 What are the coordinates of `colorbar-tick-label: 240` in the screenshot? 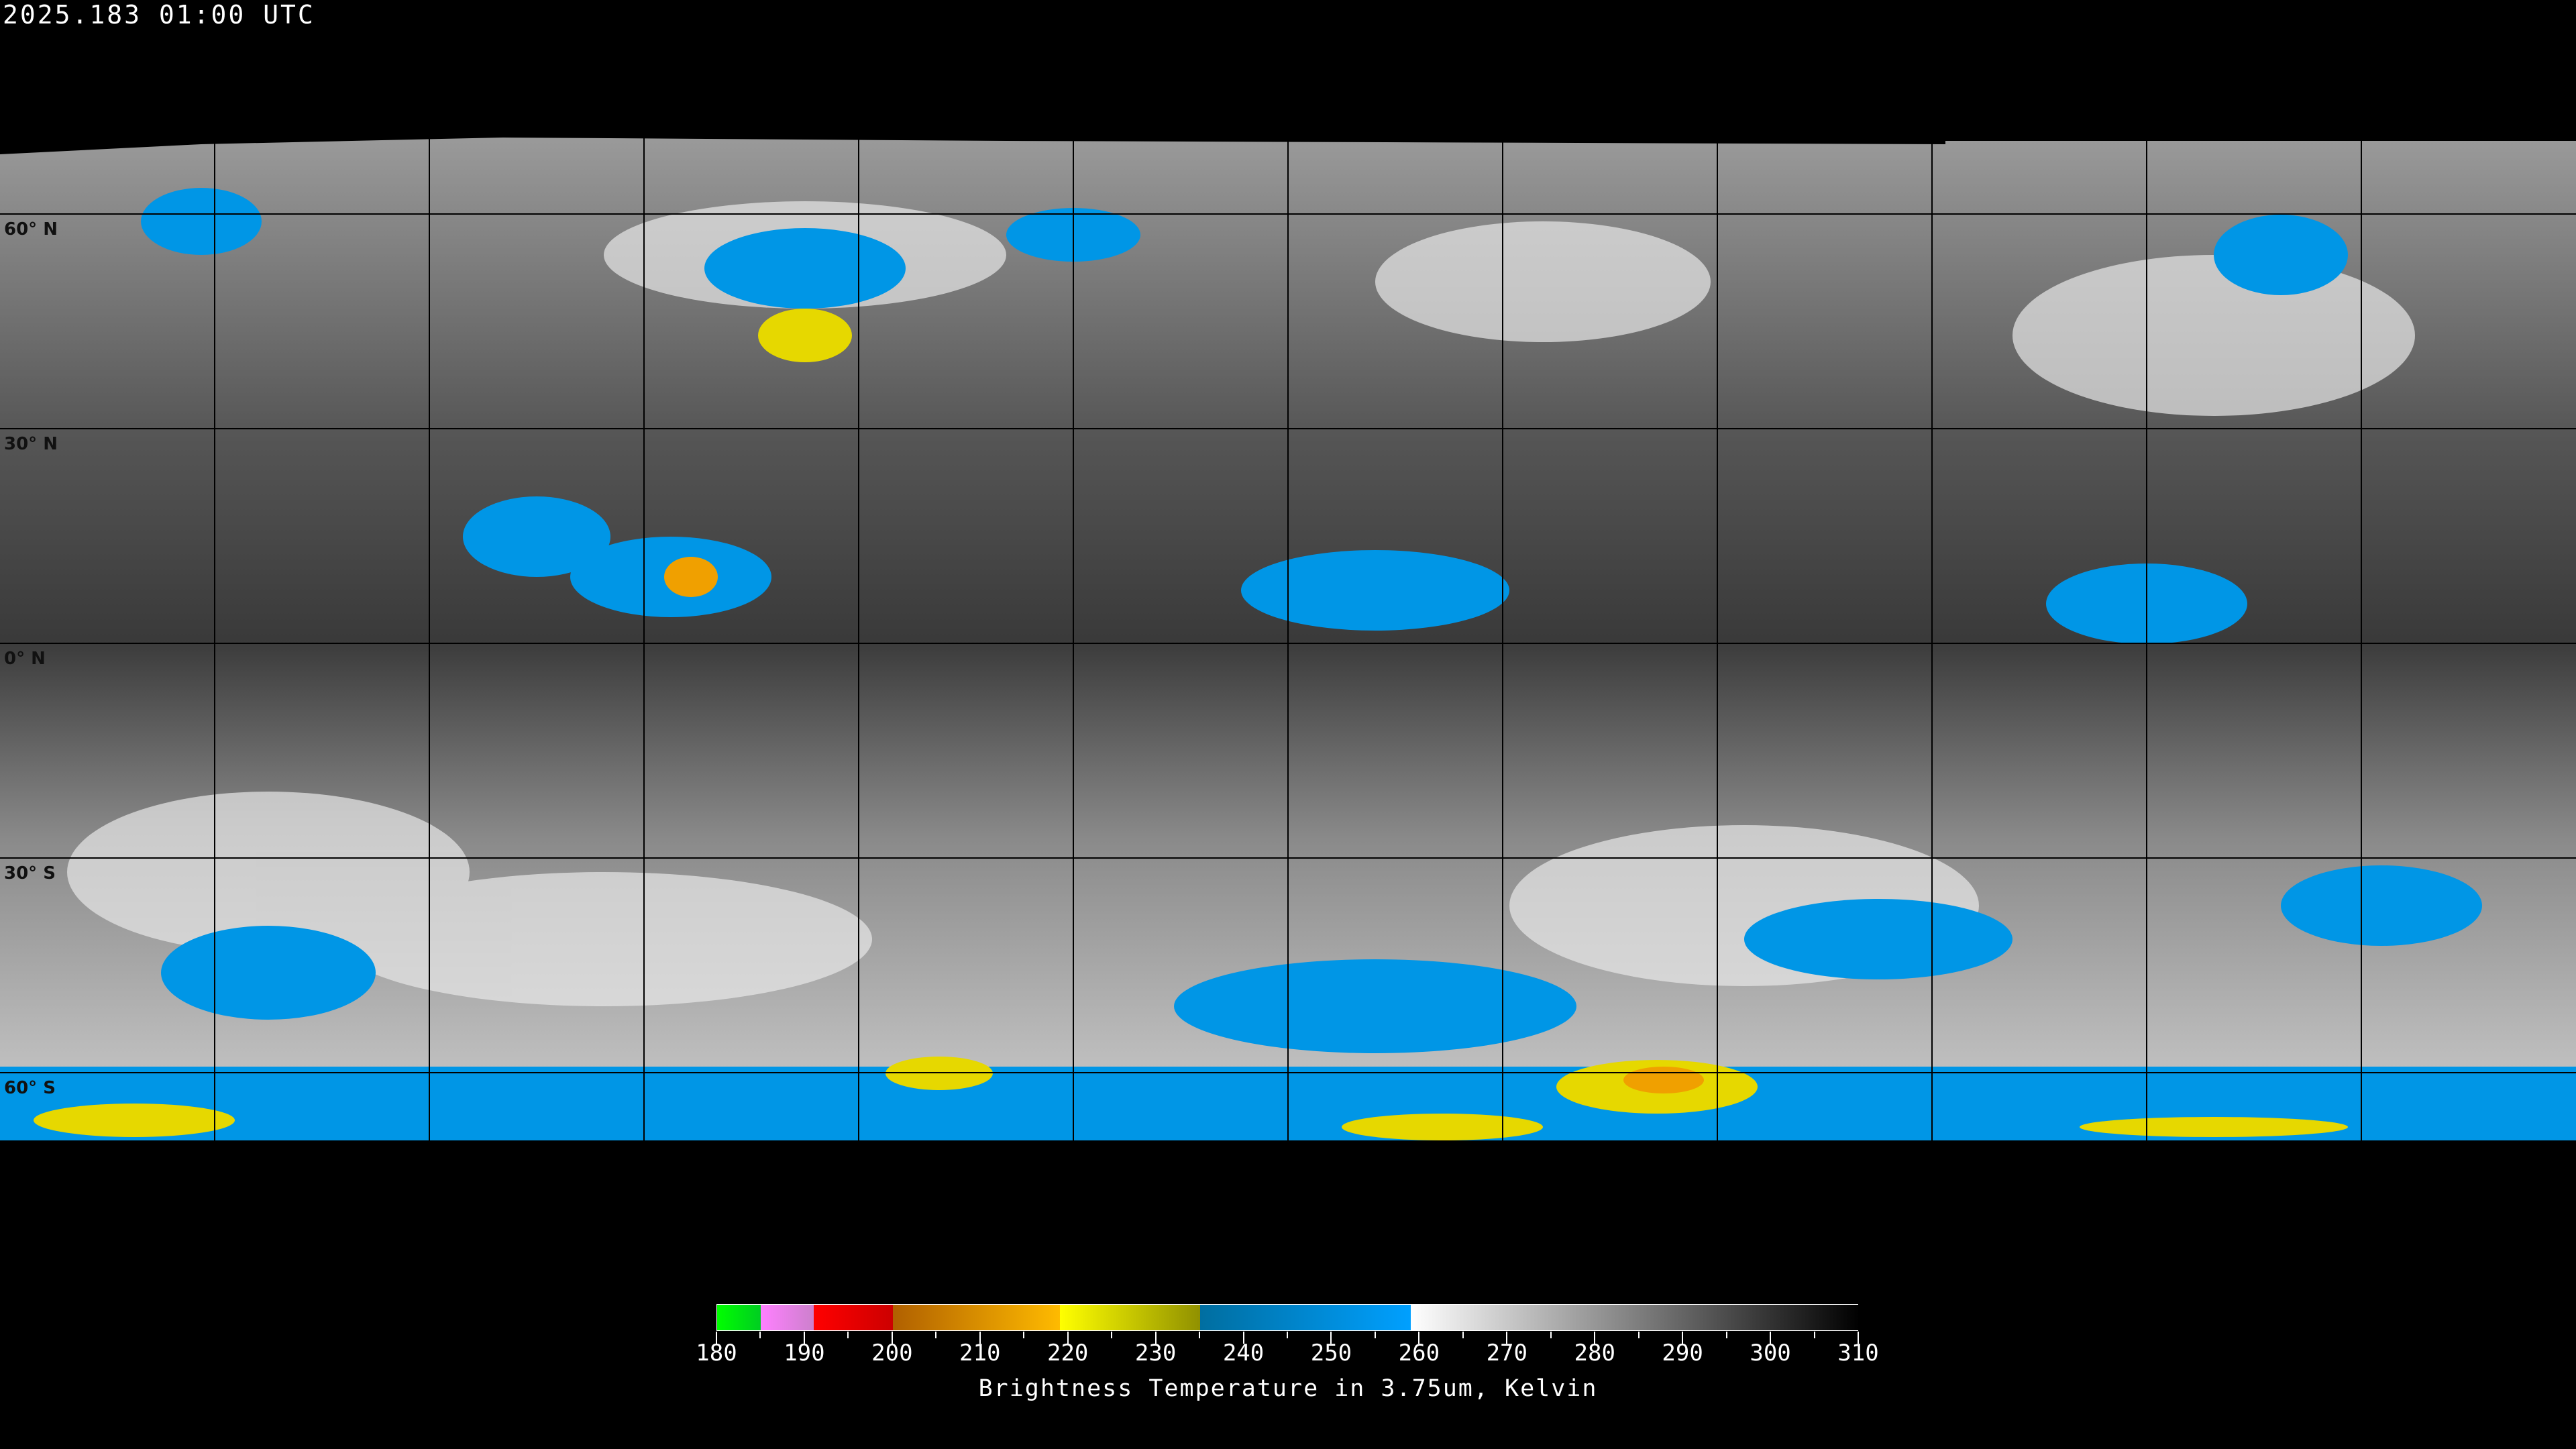 It's located at (1243, 1353).